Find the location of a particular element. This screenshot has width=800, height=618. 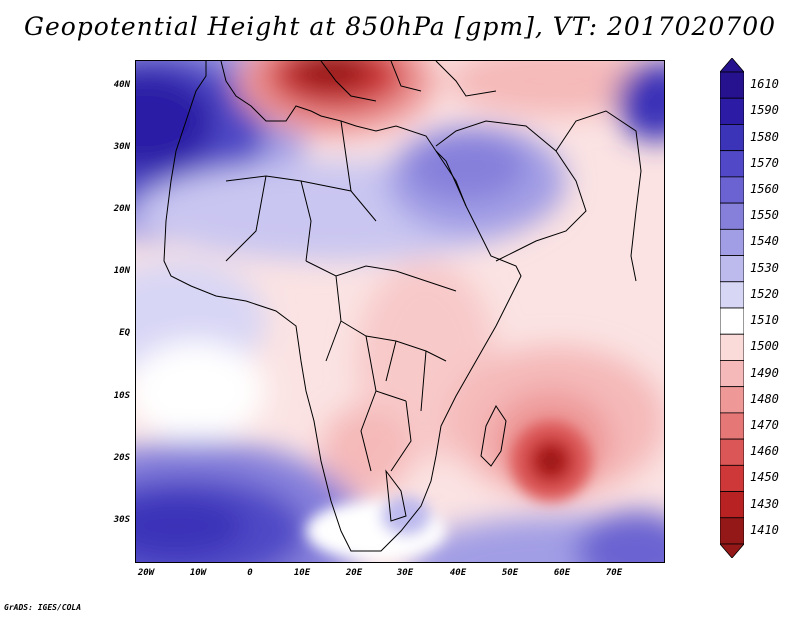

colorbar is located at coordinates (732, 308).